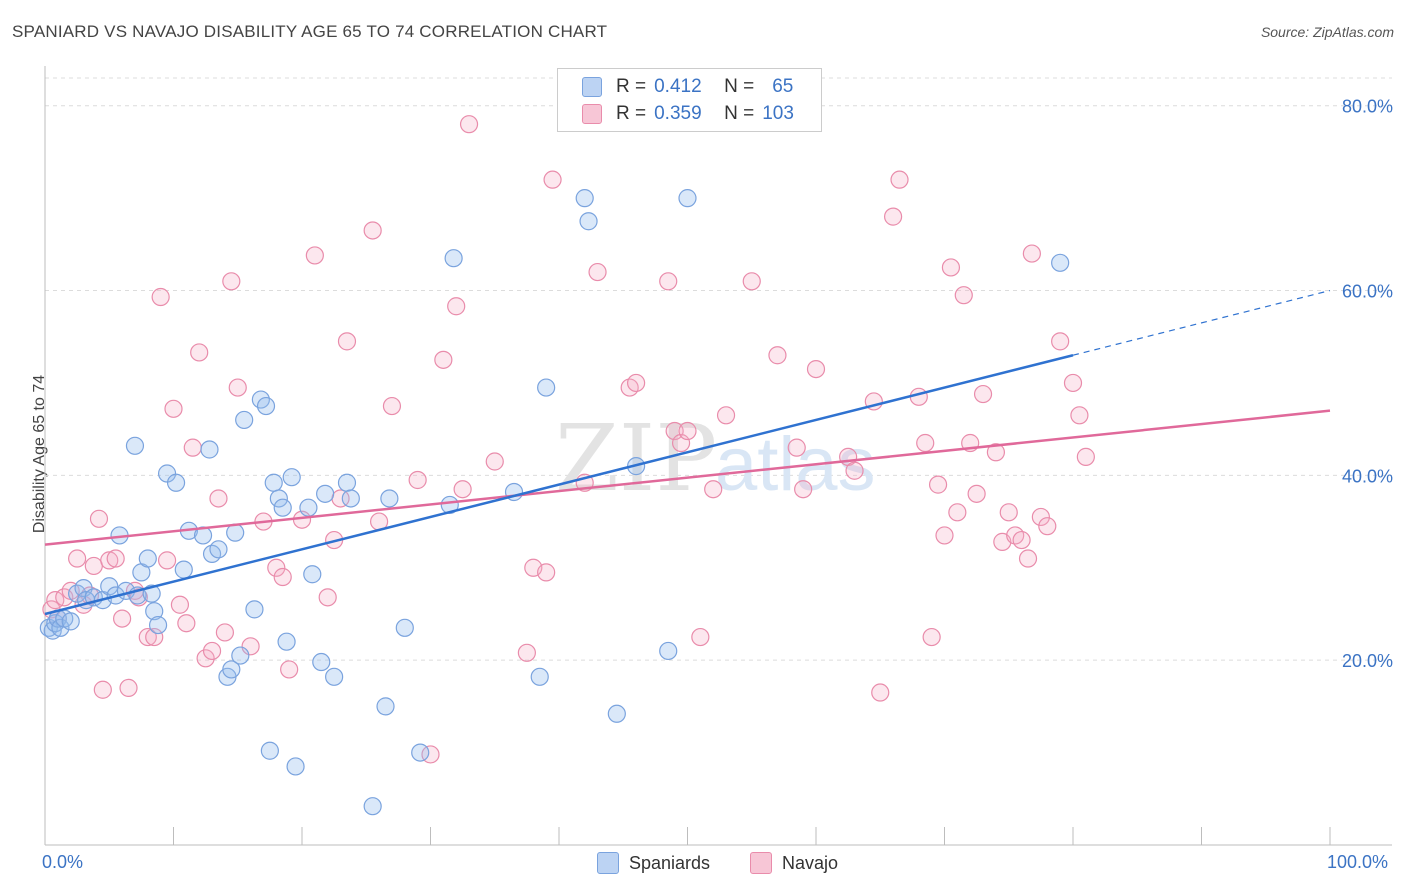 This screenshot has height=892, width=1406. What do you see at coordinates (1367, 661) in the screenshot?
I see `y-tick-label-20: 20.0%` at bounding box center [1367, 661].